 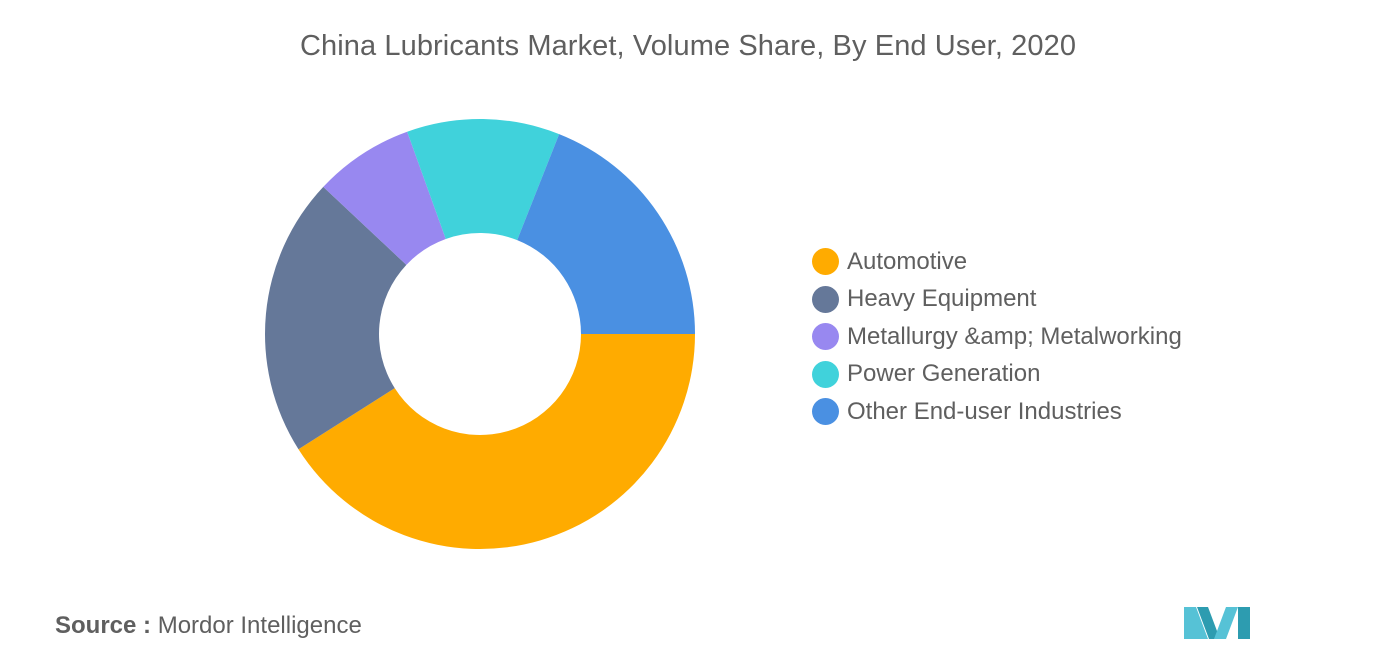 What do you see at coordinates (103, 625) in the screenshot?
I see `source-prefix: Source :` at bounding box center [103, 625].